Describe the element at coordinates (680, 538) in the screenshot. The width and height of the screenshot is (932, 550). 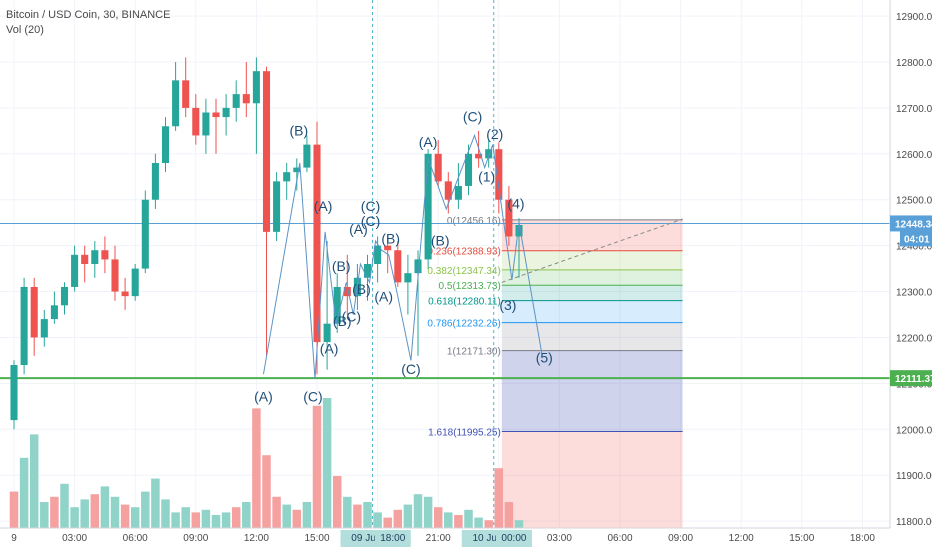
I see `time-tick-label: 09:00` at that location.